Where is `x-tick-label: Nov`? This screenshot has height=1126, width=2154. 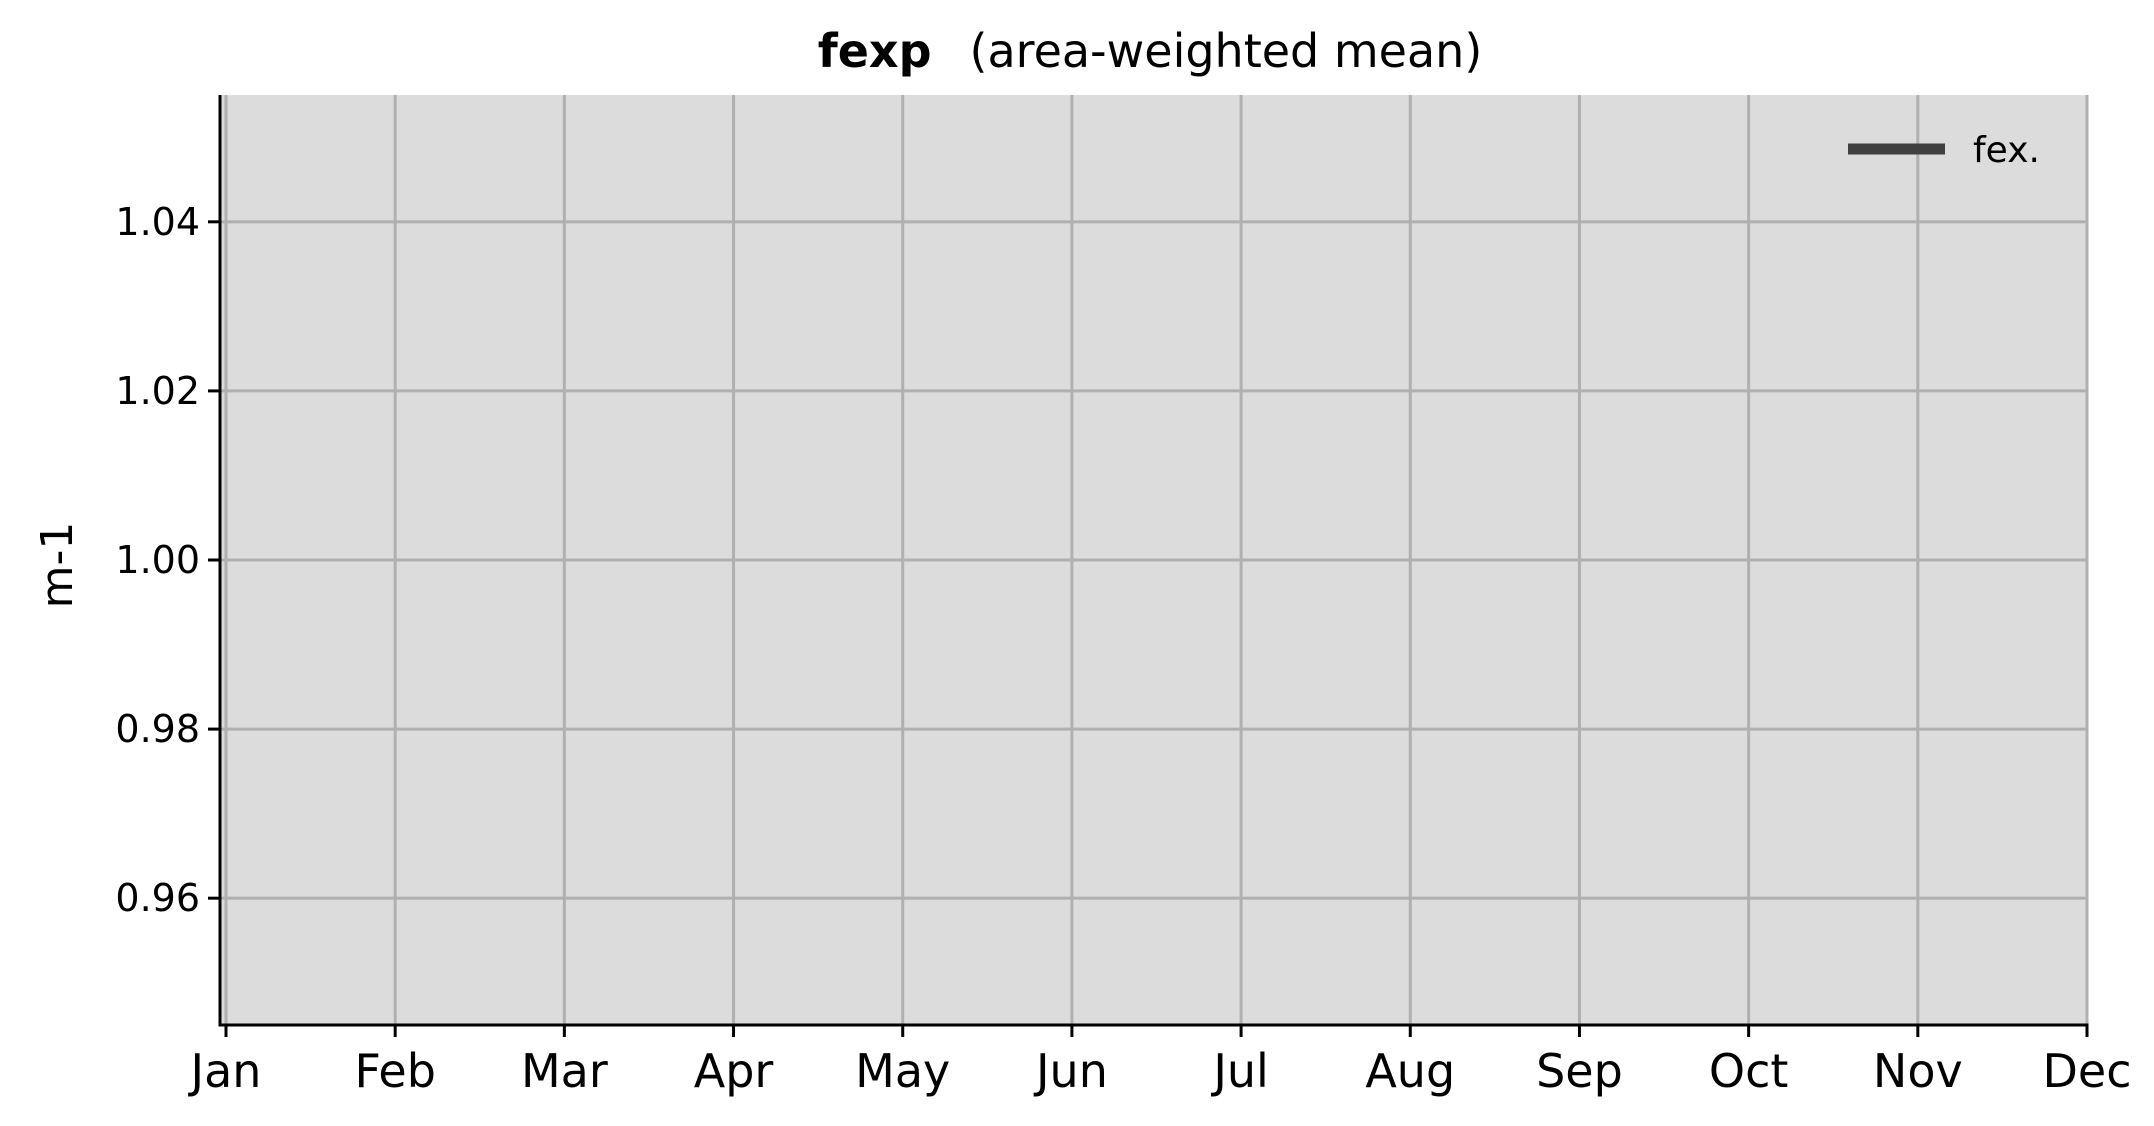
x-tick-label: Nov is located at coordinates (1918, 1071).